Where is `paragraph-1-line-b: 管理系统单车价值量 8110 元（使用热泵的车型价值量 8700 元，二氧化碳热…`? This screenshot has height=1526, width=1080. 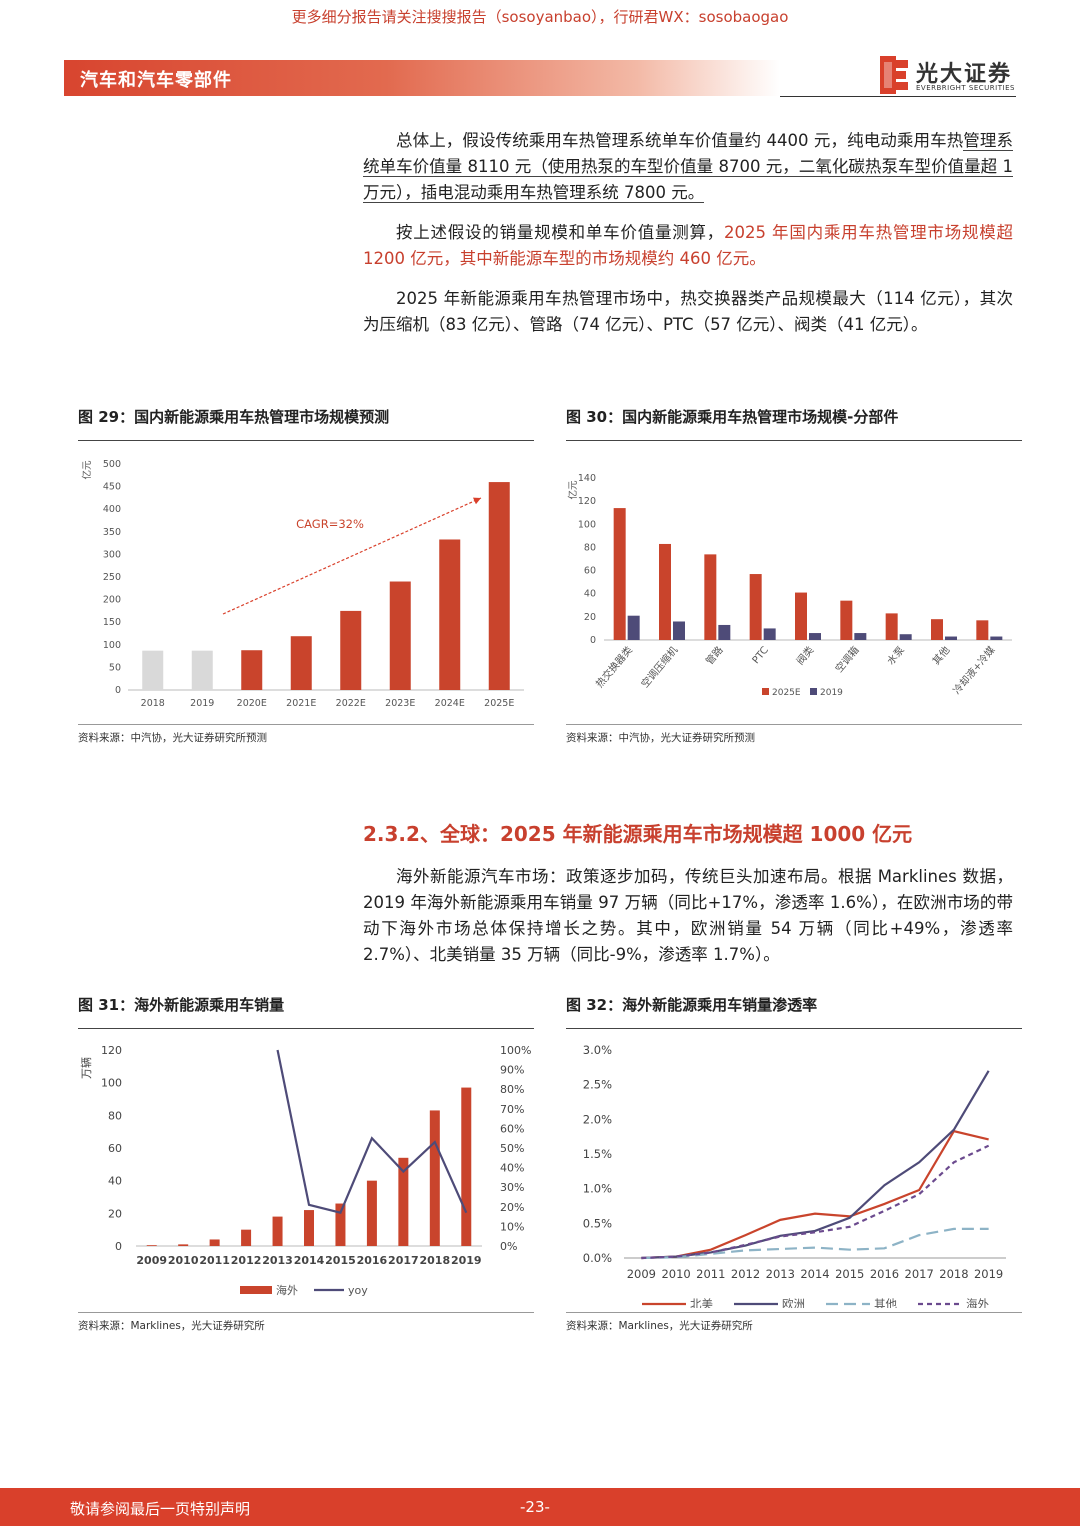 paragraph-1-line-b: 管理系统单车价值量 8110 元（使用热泵的车型价值量 8700 元，二氧化碳热… is located at coordinates (688, 154).